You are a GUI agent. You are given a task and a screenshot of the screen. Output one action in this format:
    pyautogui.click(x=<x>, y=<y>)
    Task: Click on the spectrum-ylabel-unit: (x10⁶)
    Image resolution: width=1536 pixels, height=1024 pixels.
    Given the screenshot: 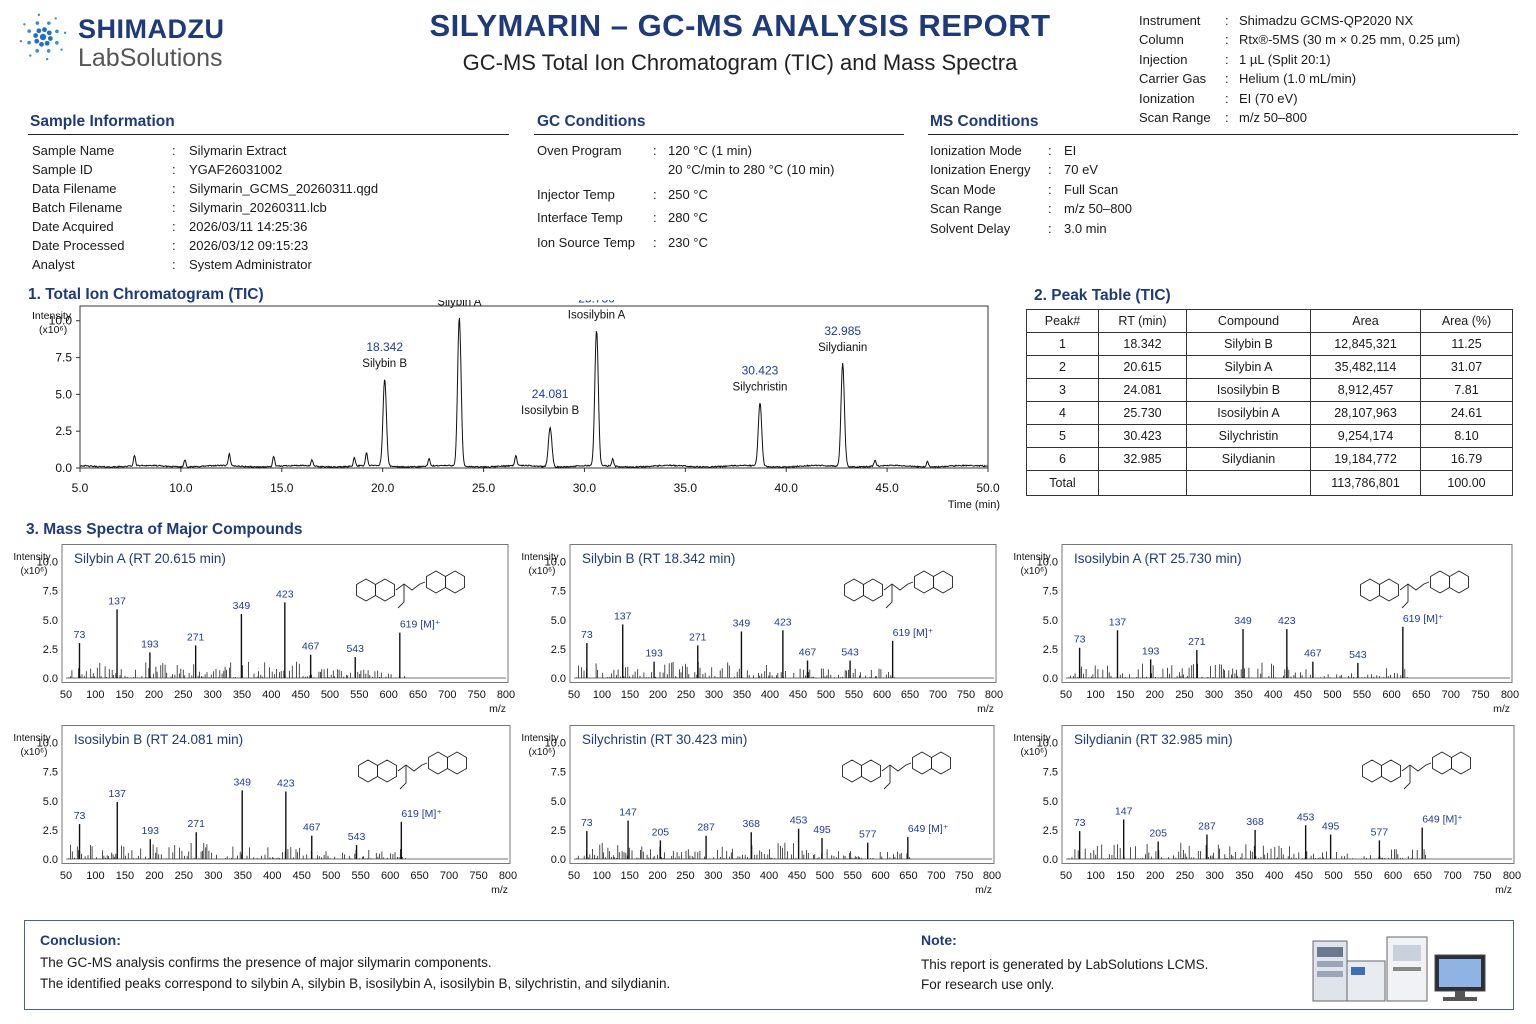 What is the action you would take?
    pyautogui.click(x=542, y=571)
    